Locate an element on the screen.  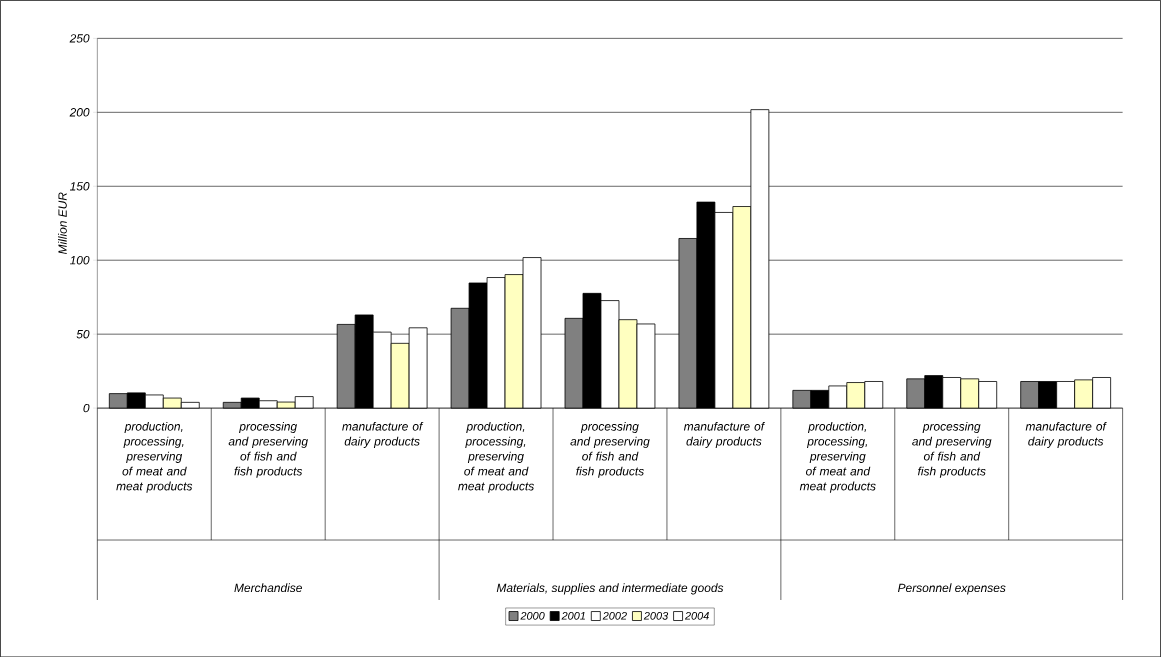
y-tick-label: 250 is located at coordinates (79, 38).